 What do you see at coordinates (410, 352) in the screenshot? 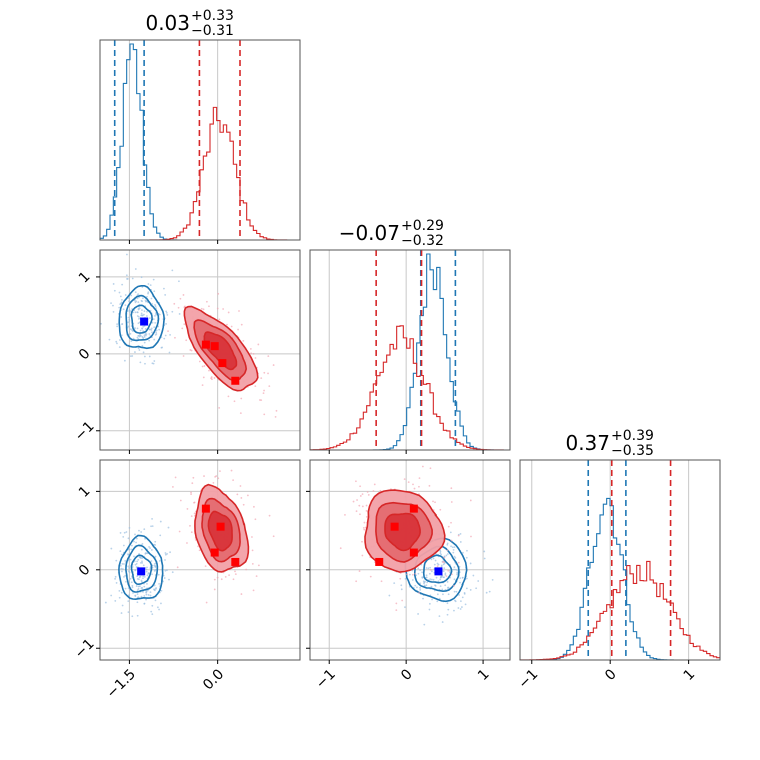
I see `histogram-blue` at bounding box center [410, 352].